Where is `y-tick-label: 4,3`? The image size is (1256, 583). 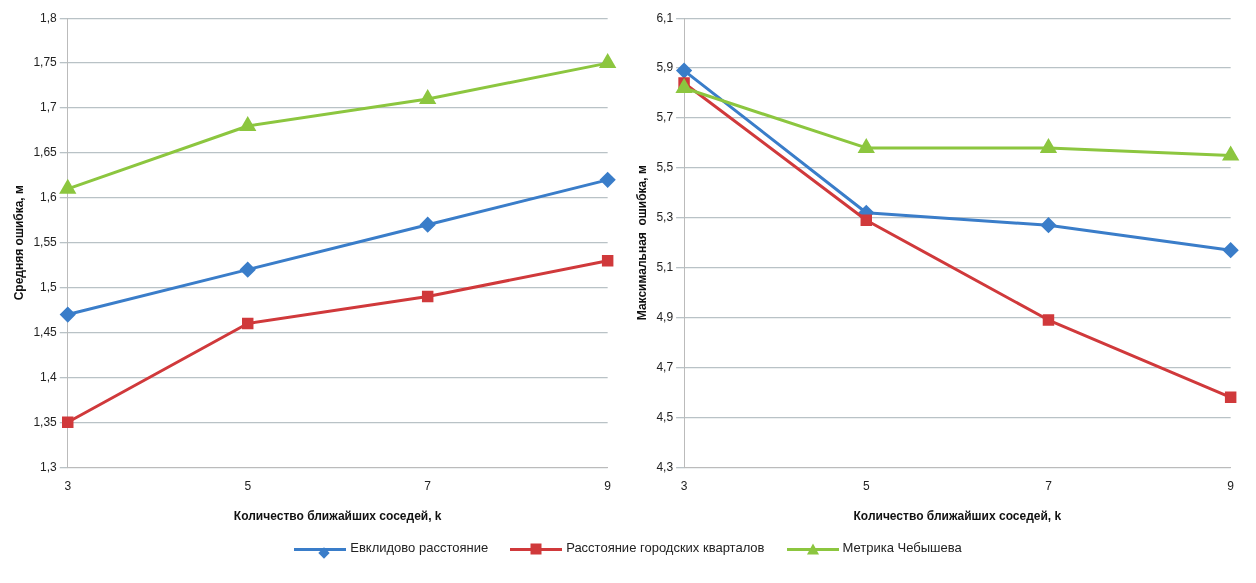 y-tick-label: 4,3 is located at coordinates (665, 466).